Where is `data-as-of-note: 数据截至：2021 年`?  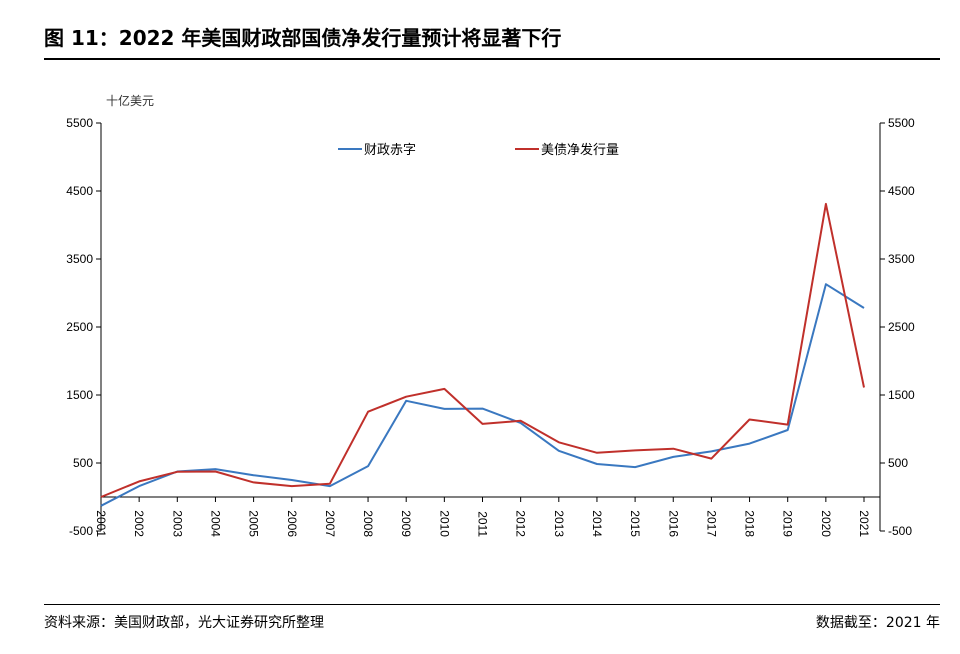 data-as-of-note: 数据截至：2021 年 is located at coordinates (877, 623).